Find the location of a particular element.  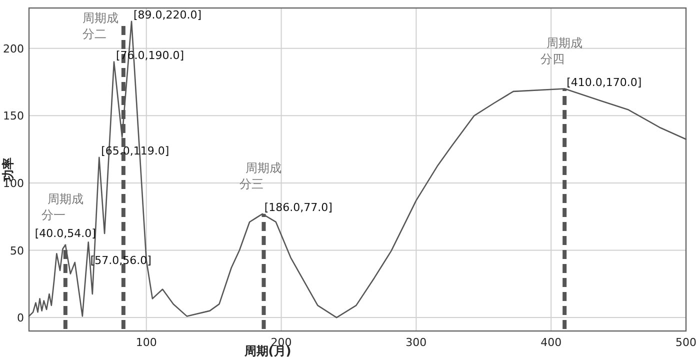

y-tick-label: 50 is located at coordinates (17, 251).